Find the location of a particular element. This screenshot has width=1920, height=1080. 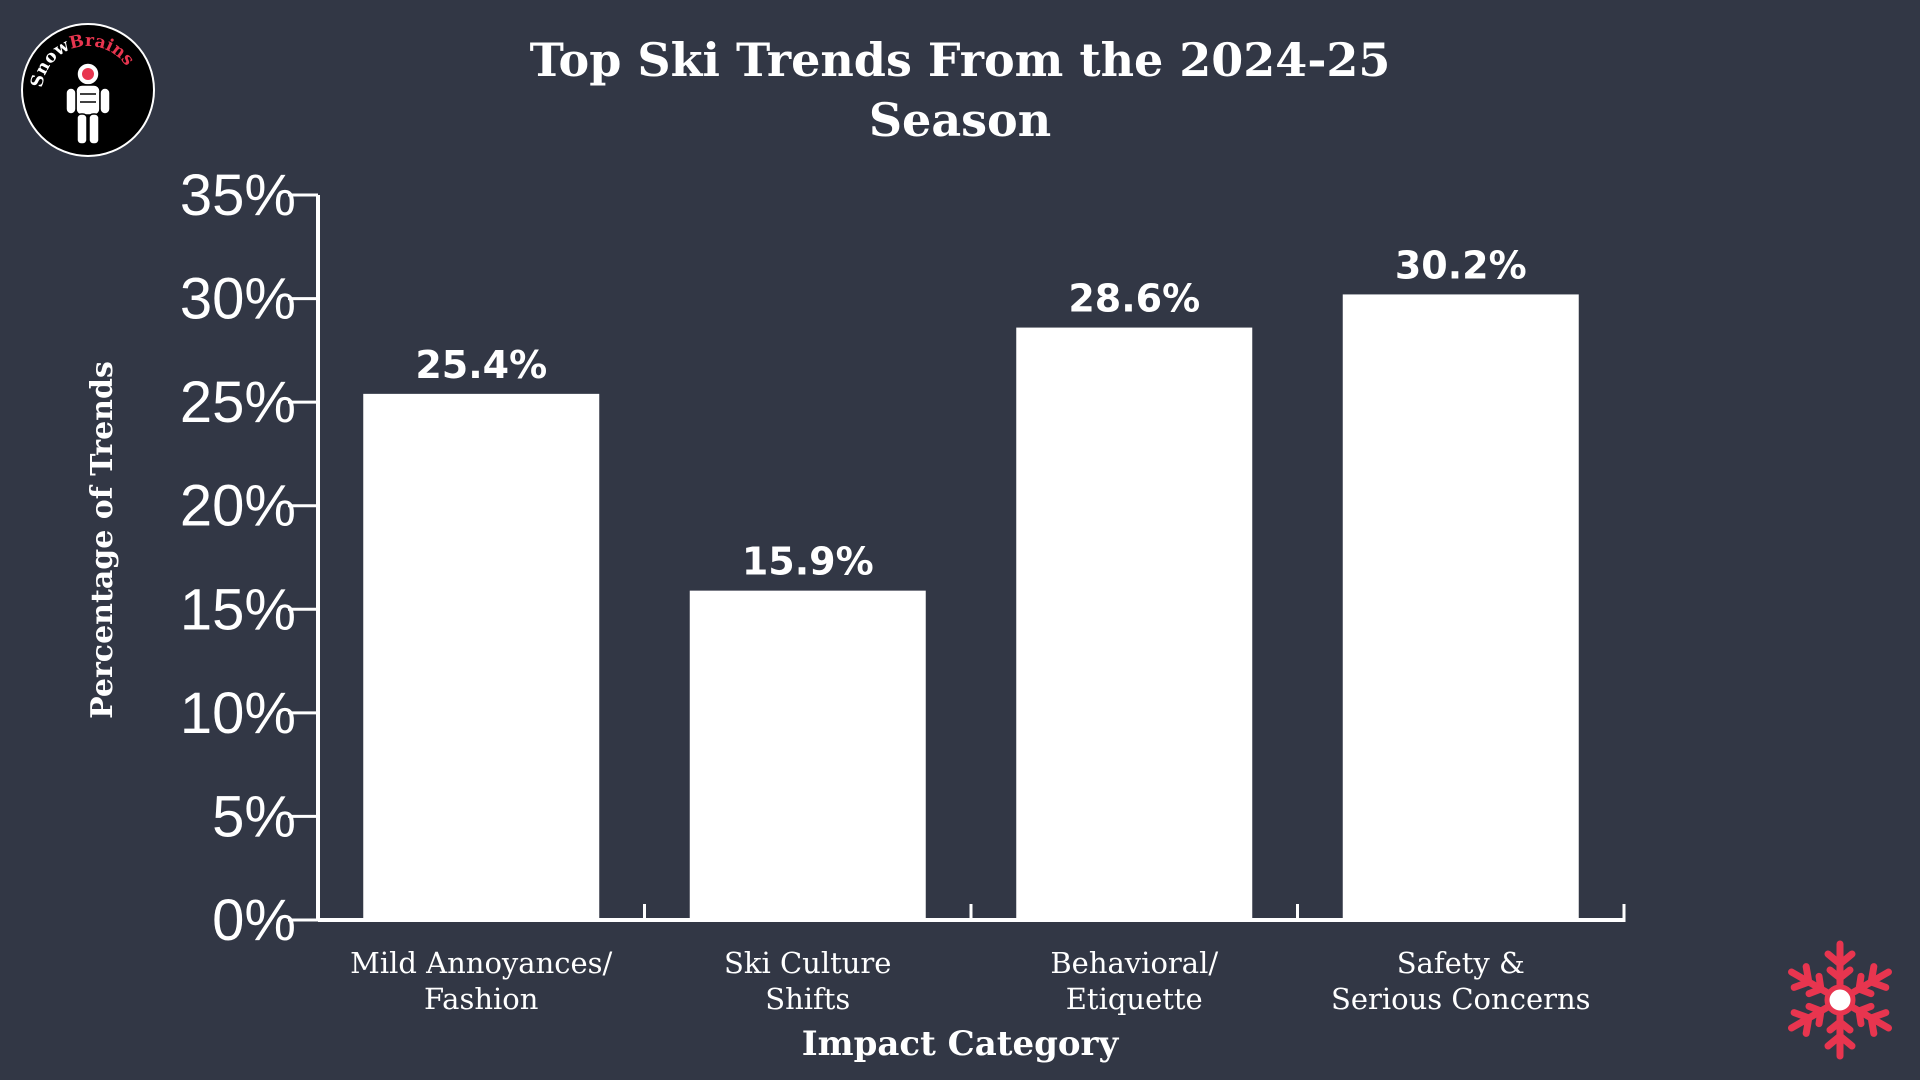

x-tick-label: Serious Concerns is located at coordinates (1461, 999).